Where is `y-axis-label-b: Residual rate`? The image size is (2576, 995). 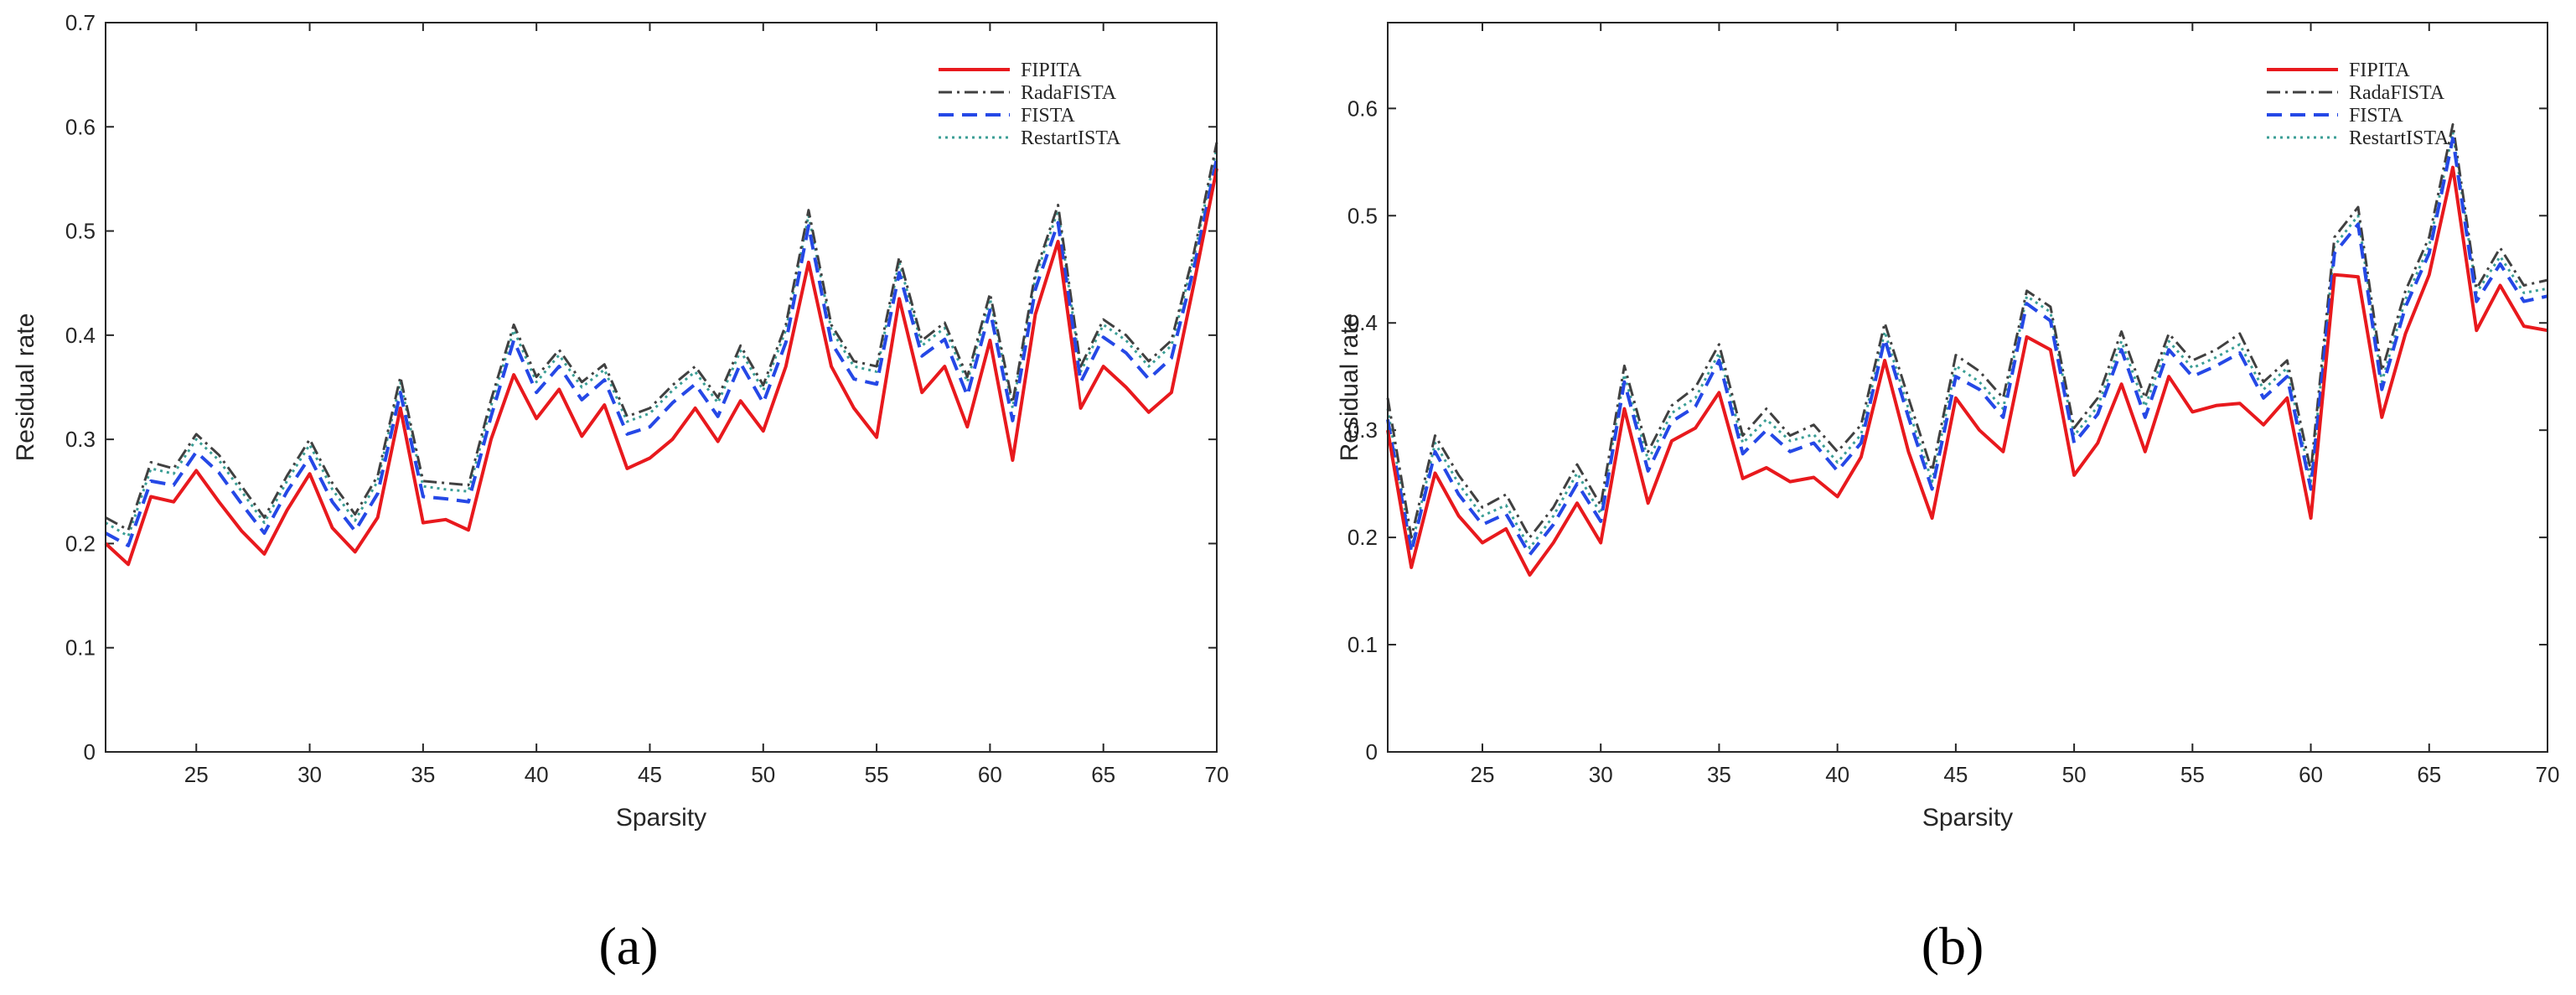
y-axis-label-b: Residual rate is located at coordinates (1349, 388).